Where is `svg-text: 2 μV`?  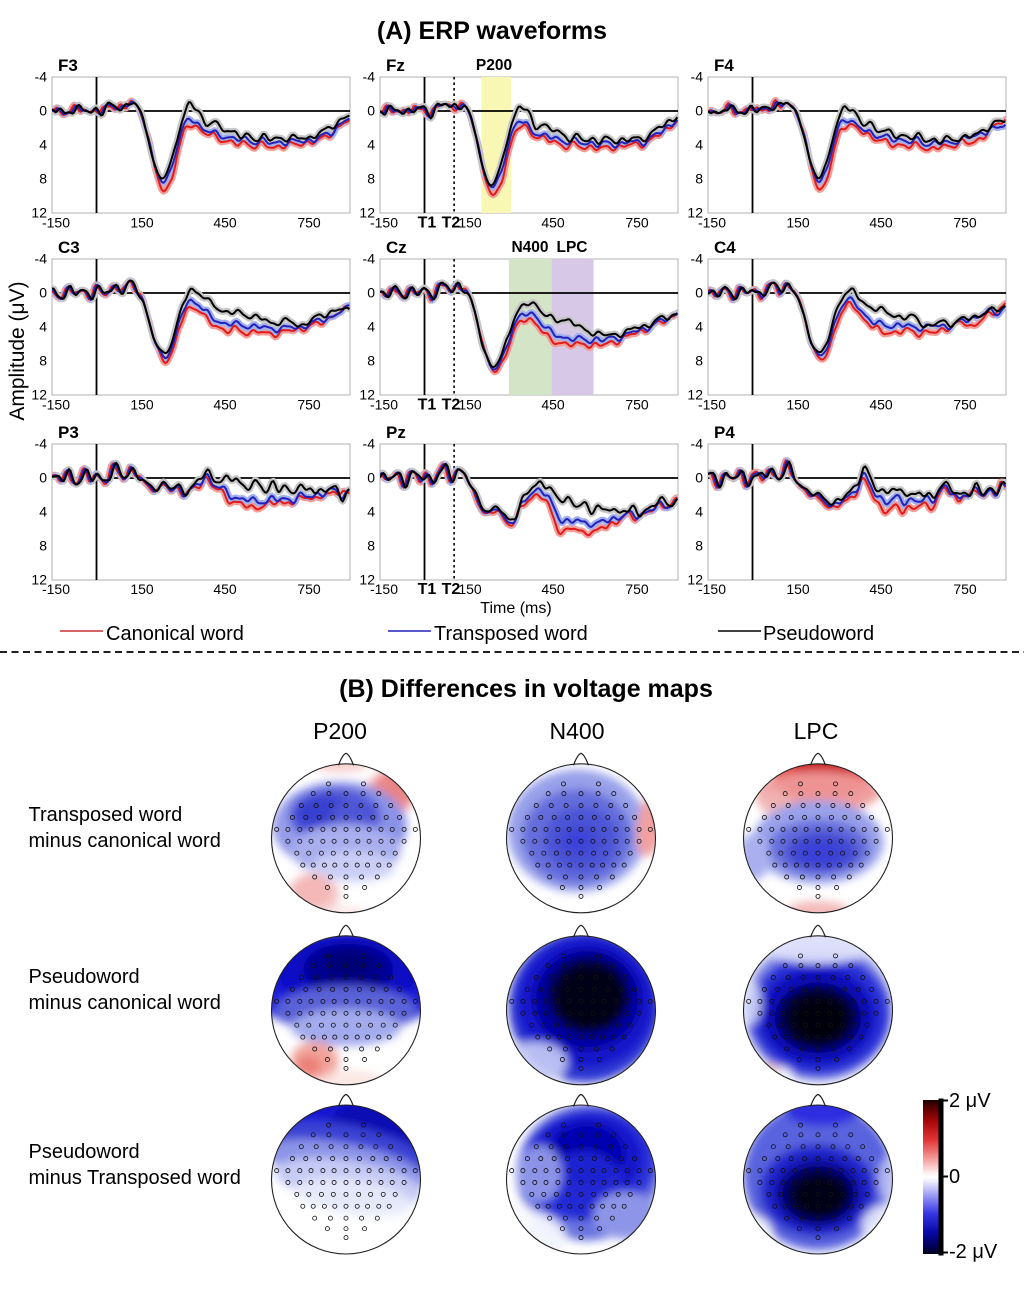 svg-text: 2 μV is located at coordinates (970, 1101).